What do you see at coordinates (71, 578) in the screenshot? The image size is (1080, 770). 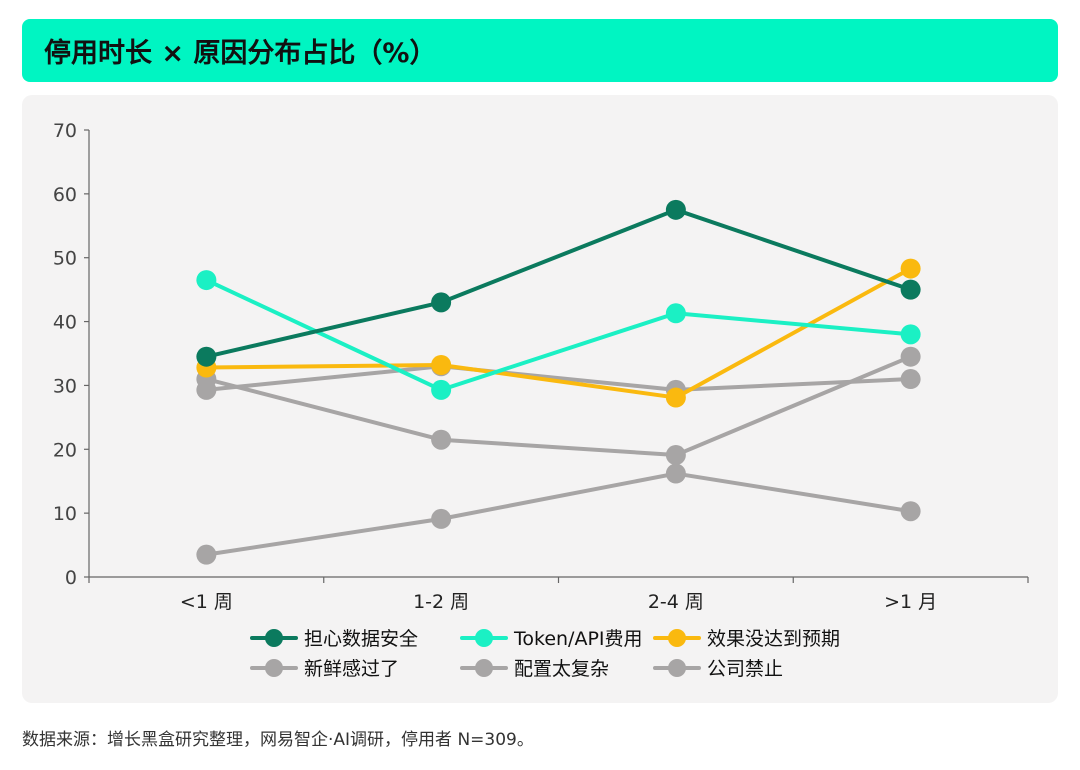 I see `y-tick-label: 0` at bounding box center [71, 578].